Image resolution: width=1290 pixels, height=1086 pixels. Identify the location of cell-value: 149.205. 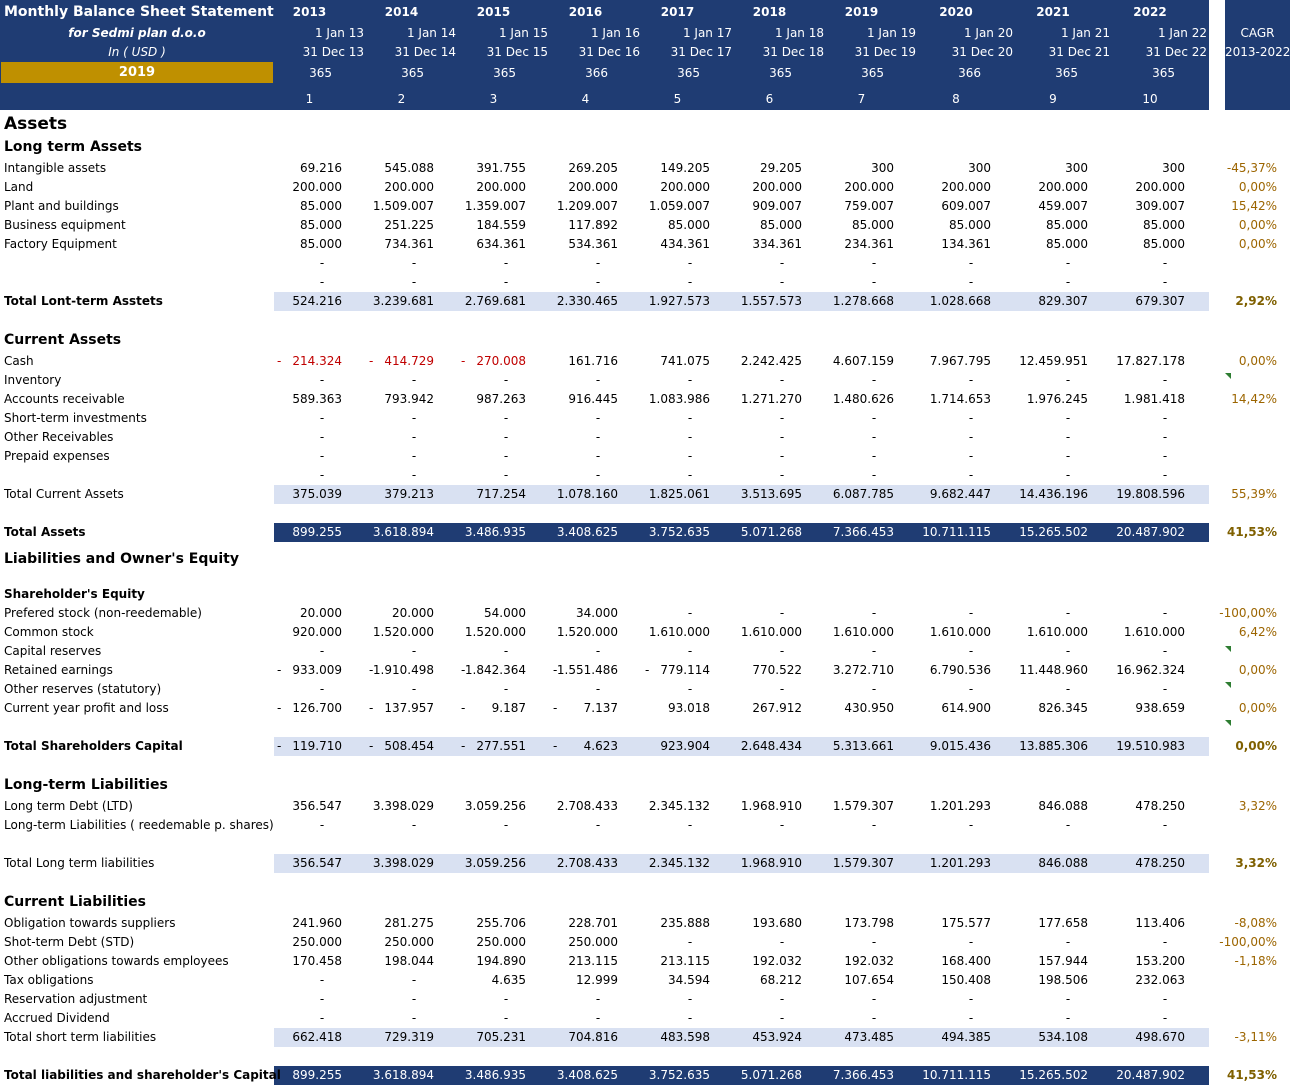
(685, 168).